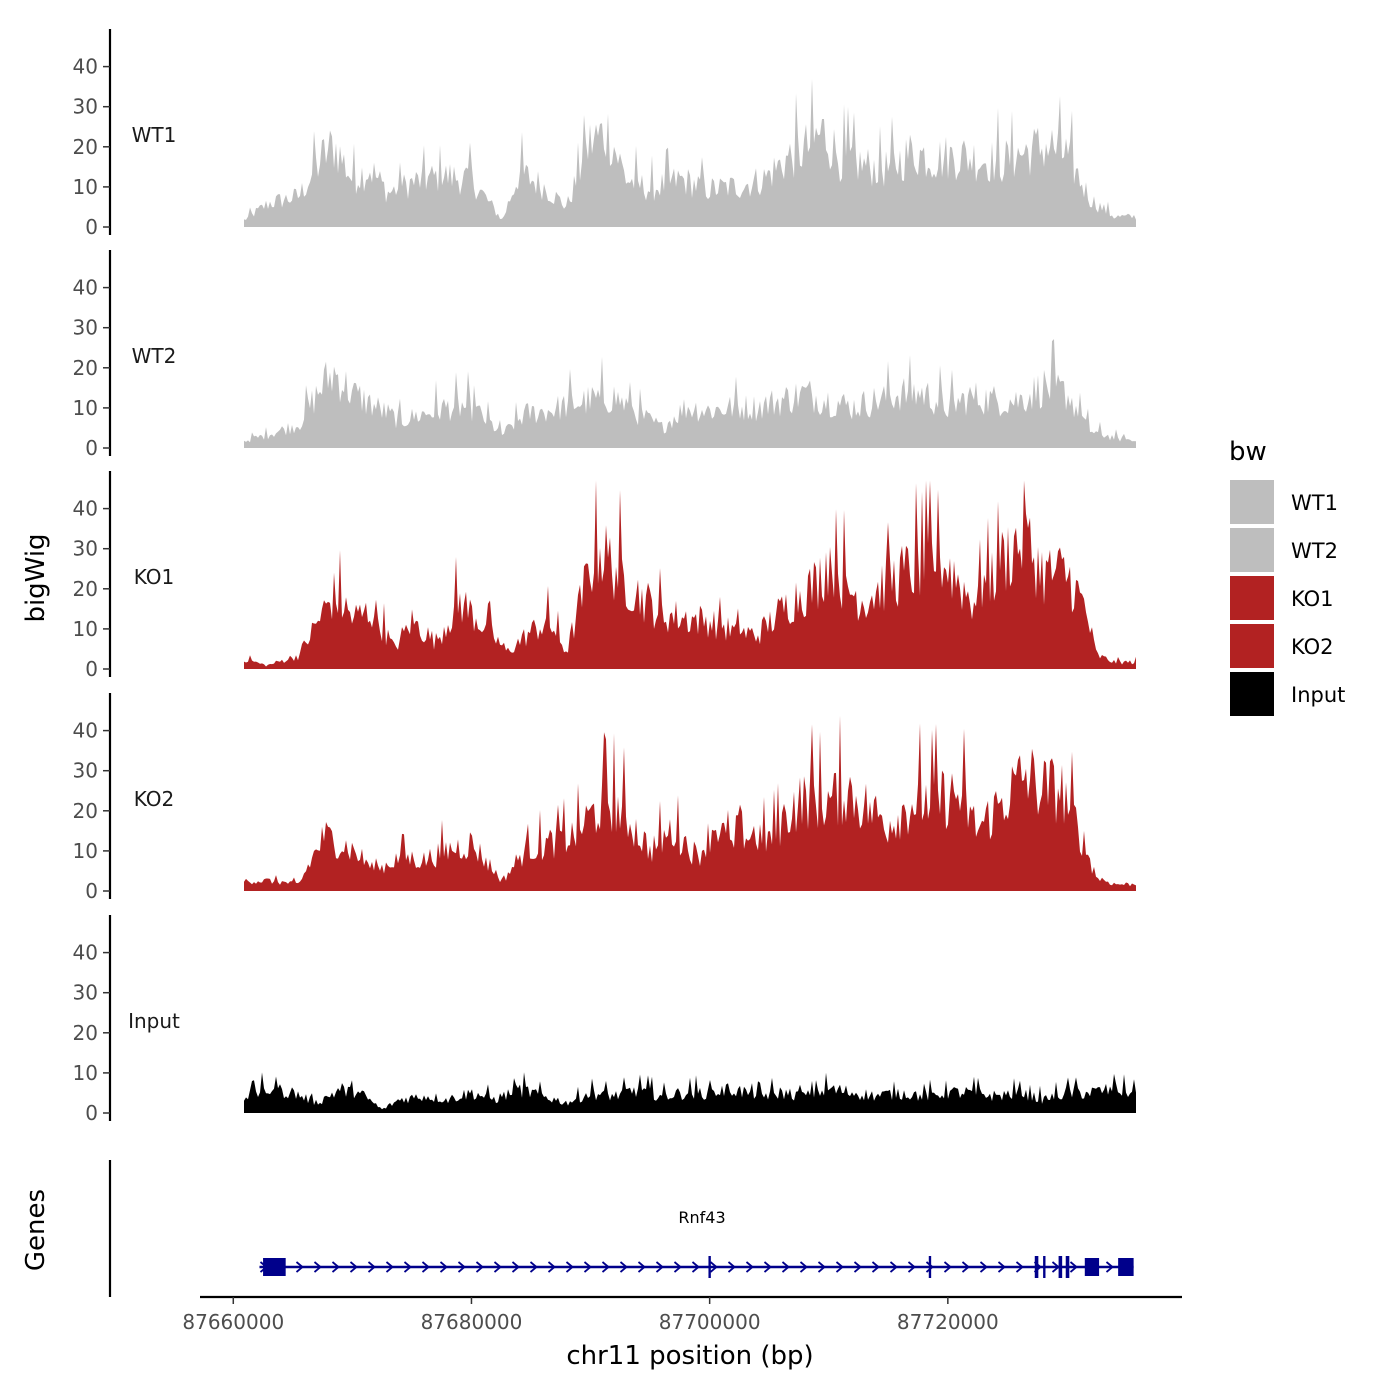 This screenshot has width=1400, height=1400. I want to click on legend: WT1 WT2 KO1 KO2 Input, so click(1287, 598).